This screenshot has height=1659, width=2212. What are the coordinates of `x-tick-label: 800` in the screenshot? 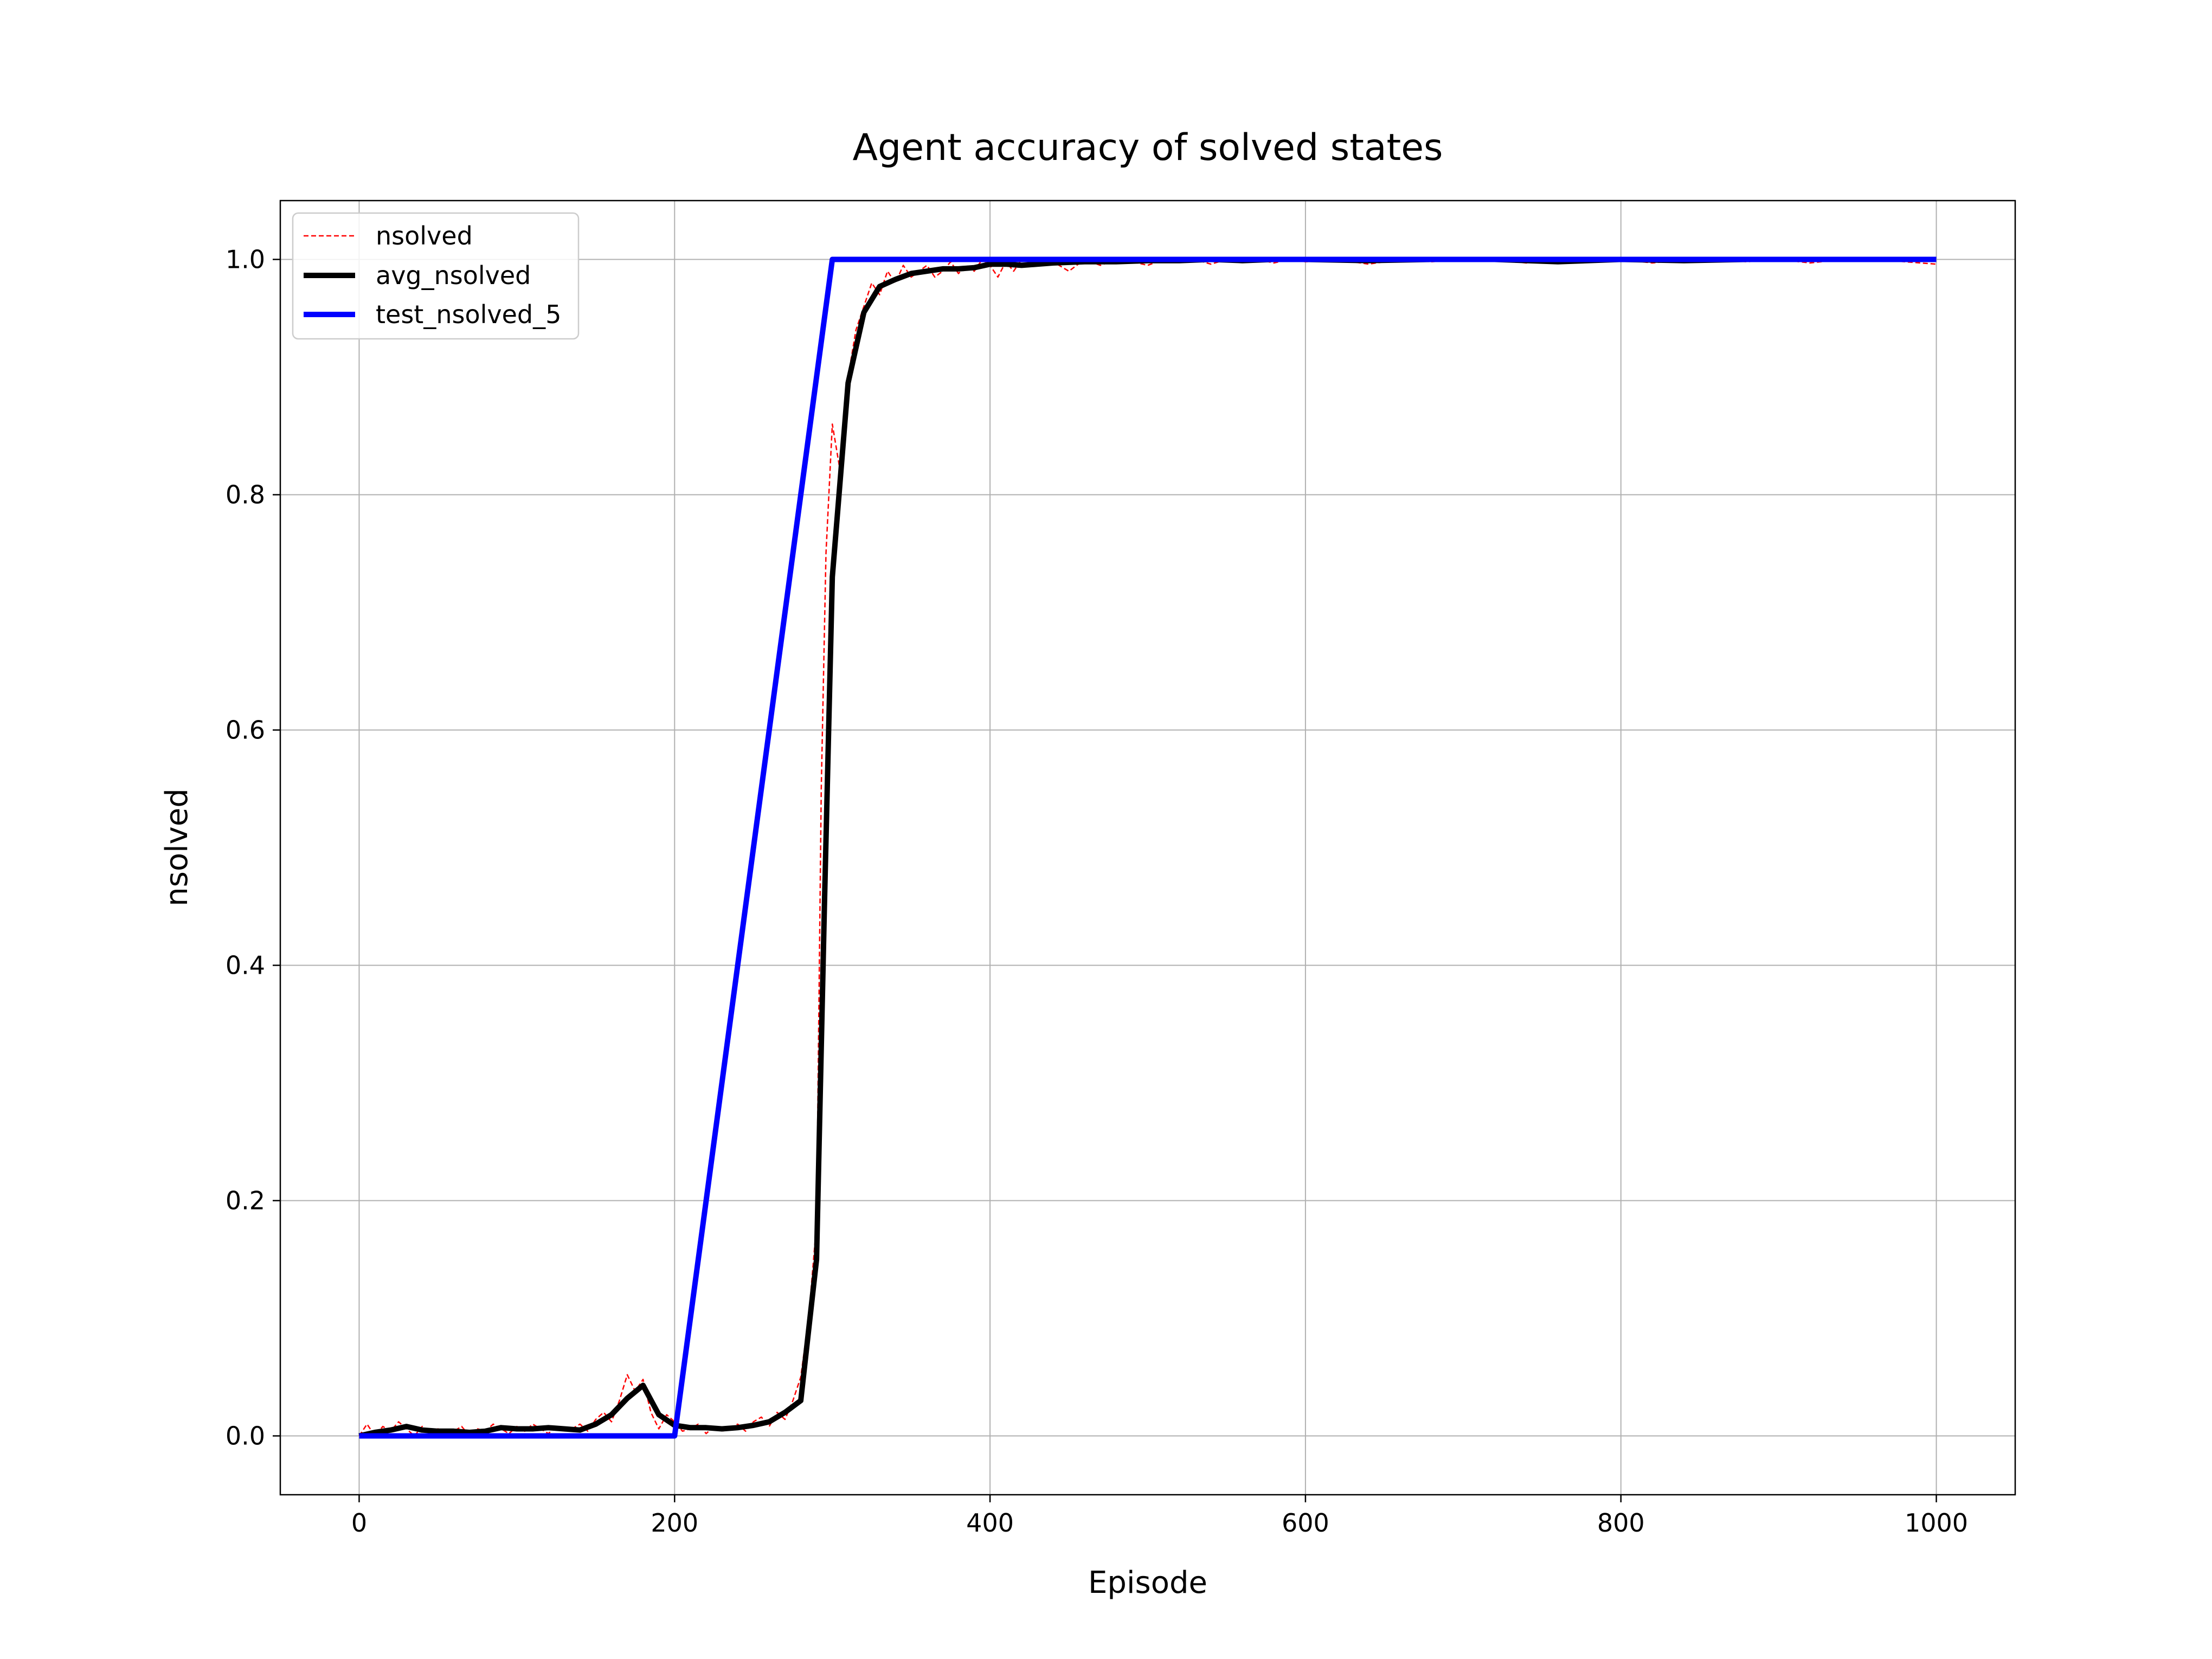 It's located at (1621, 1523).